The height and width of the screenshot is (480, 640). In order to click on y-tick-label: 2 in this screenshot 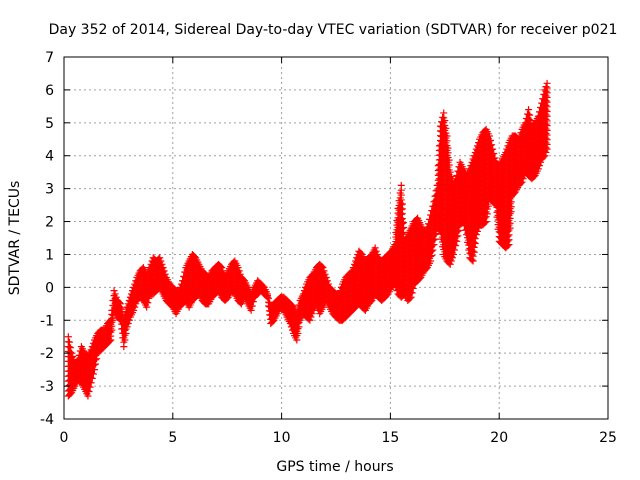, I will do `click(49, 223)`.